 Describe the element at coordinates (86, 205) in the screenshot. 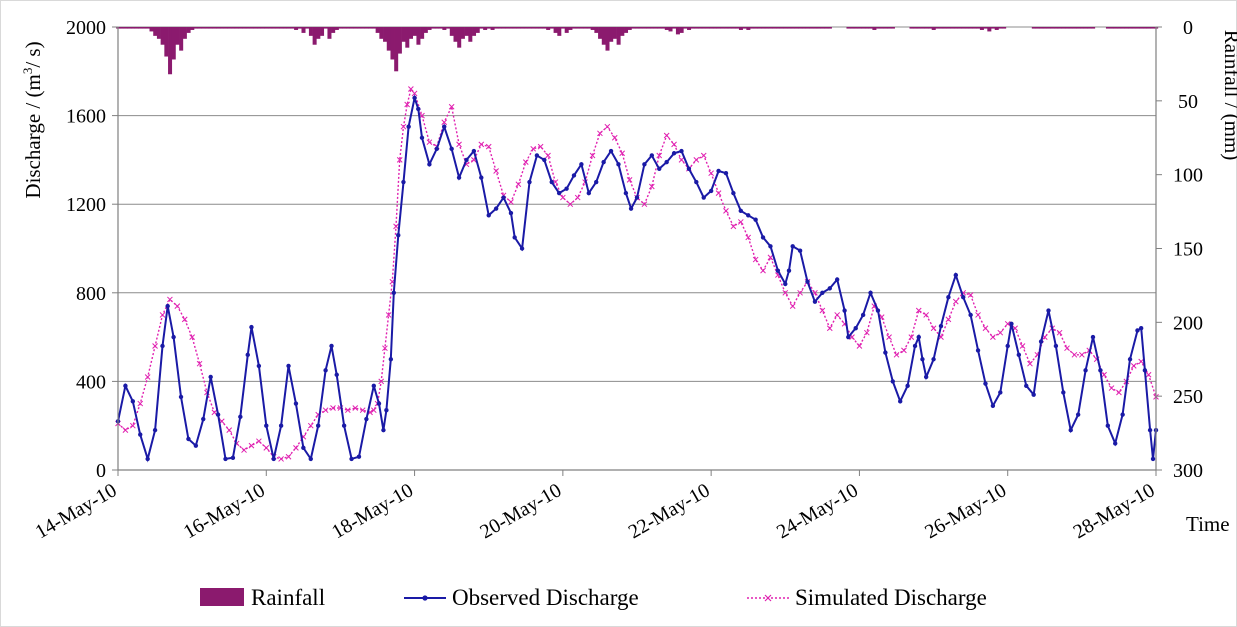

I see `y-tick-label-left-1200: 1200` at that location.